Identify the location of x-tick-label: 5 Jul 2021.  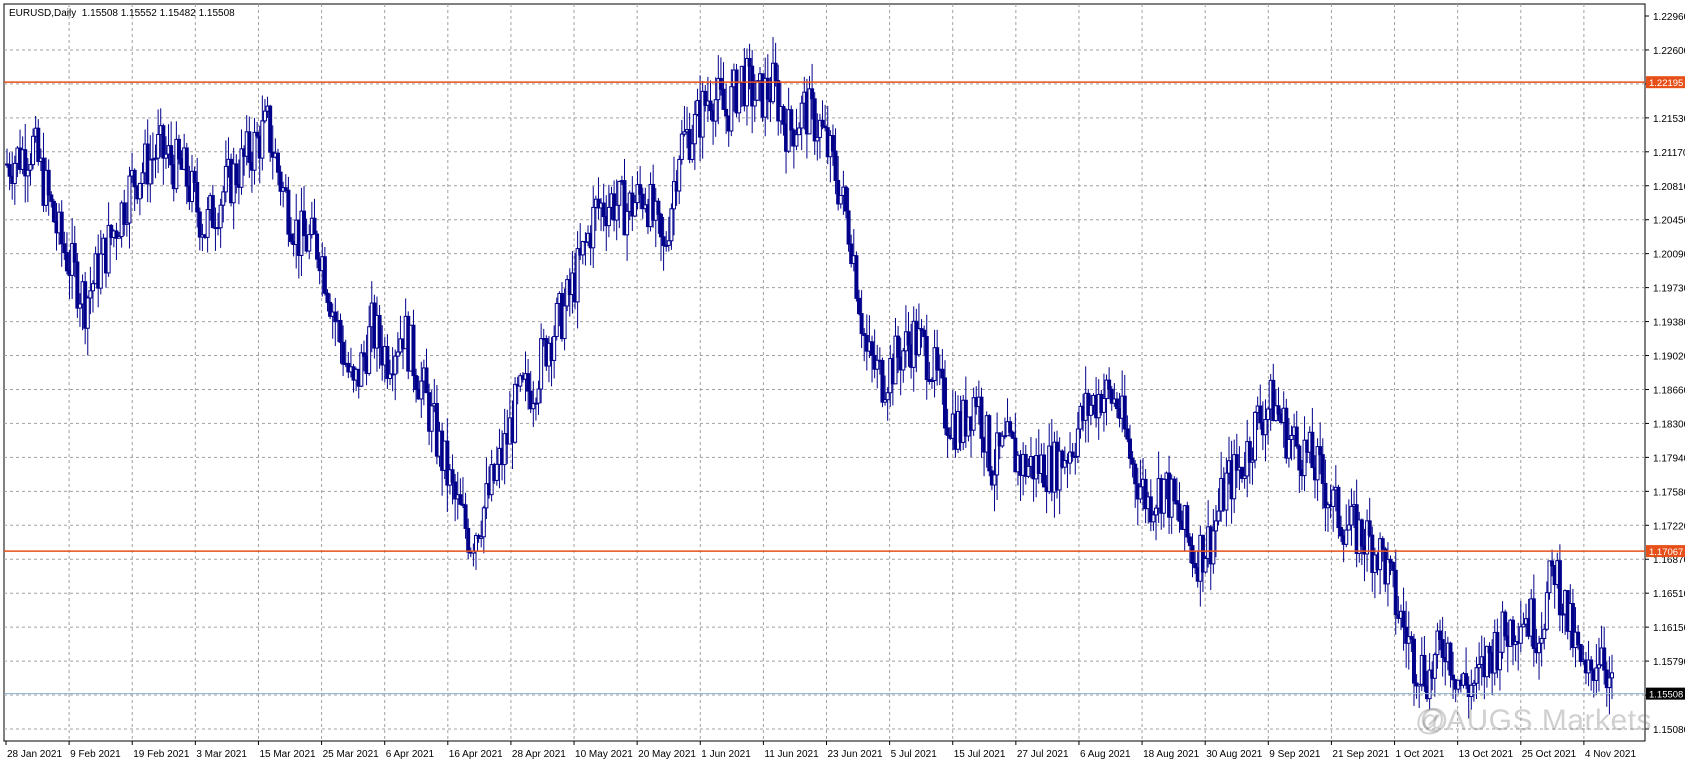
(914, 754).